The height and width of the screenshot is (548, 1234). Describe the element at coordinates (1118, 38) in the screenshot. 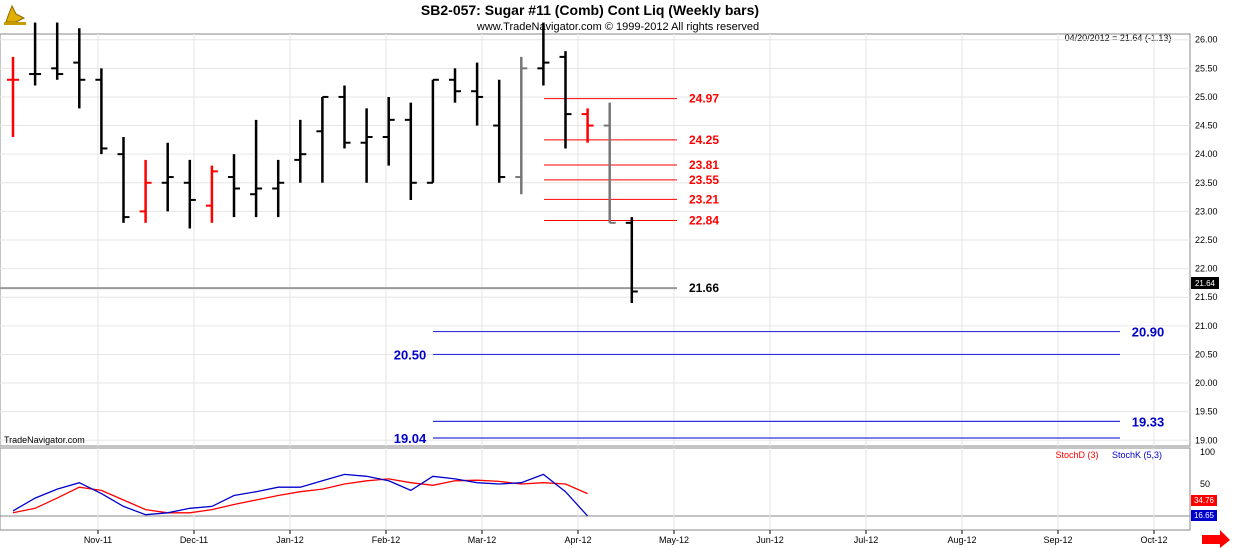

I see `last-price-info: 04/20/2012 = 21.64 (-1.13)` at that location.